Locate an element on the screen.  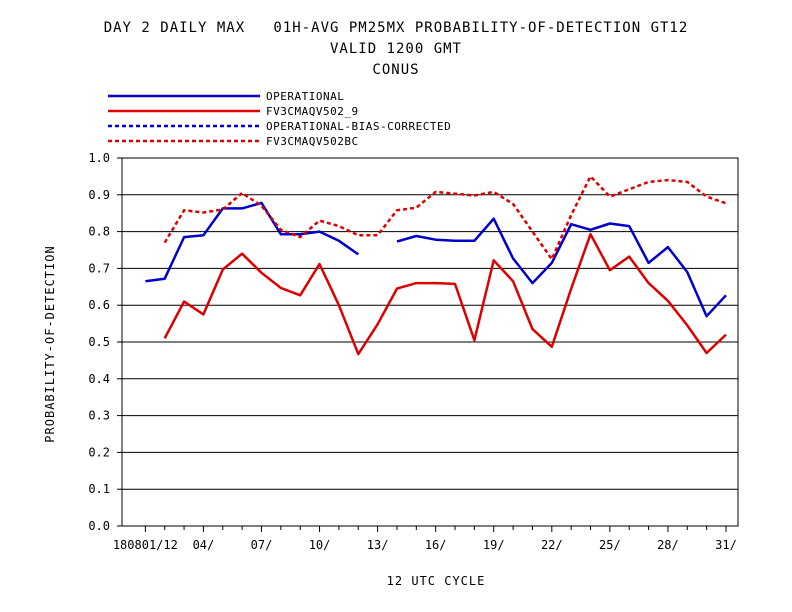
y-tick-label: 0.1 is located at coordinates (99, 489).